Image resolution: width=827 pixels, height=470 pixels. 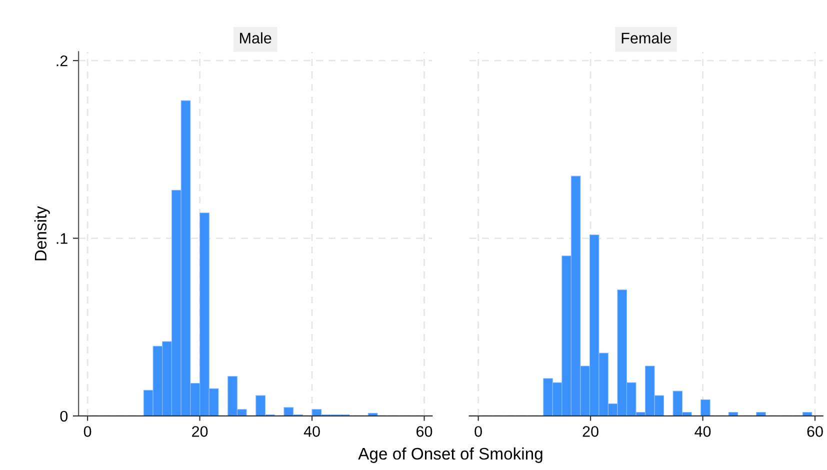 What do you see at coordinates (450, 455) in the screenshot?
I see `x-axis-title: Age of Onset of Smoking` at bounding box center [450, 455].